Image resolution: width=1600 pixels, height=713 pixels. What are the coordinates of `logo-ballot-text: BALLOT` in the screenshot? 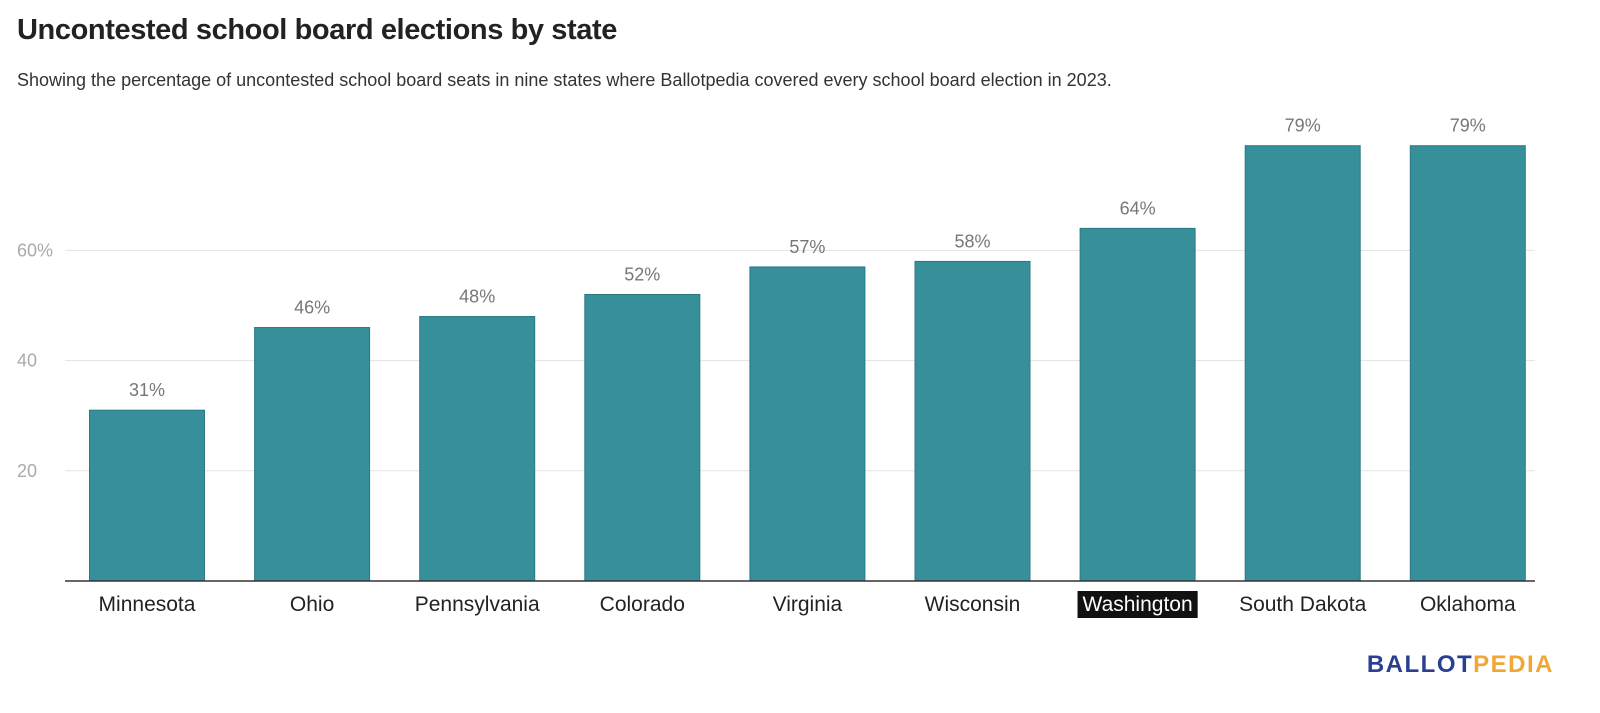 It's located at (1420, 664).